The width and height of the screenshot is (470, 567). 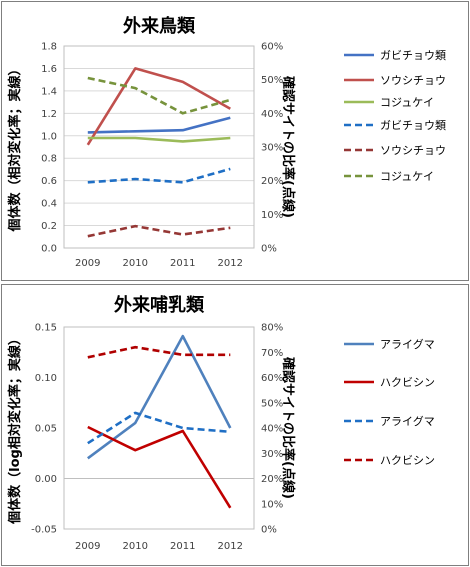 I want to click on y-tick-label: 0.0, so click(x=49, y=249).